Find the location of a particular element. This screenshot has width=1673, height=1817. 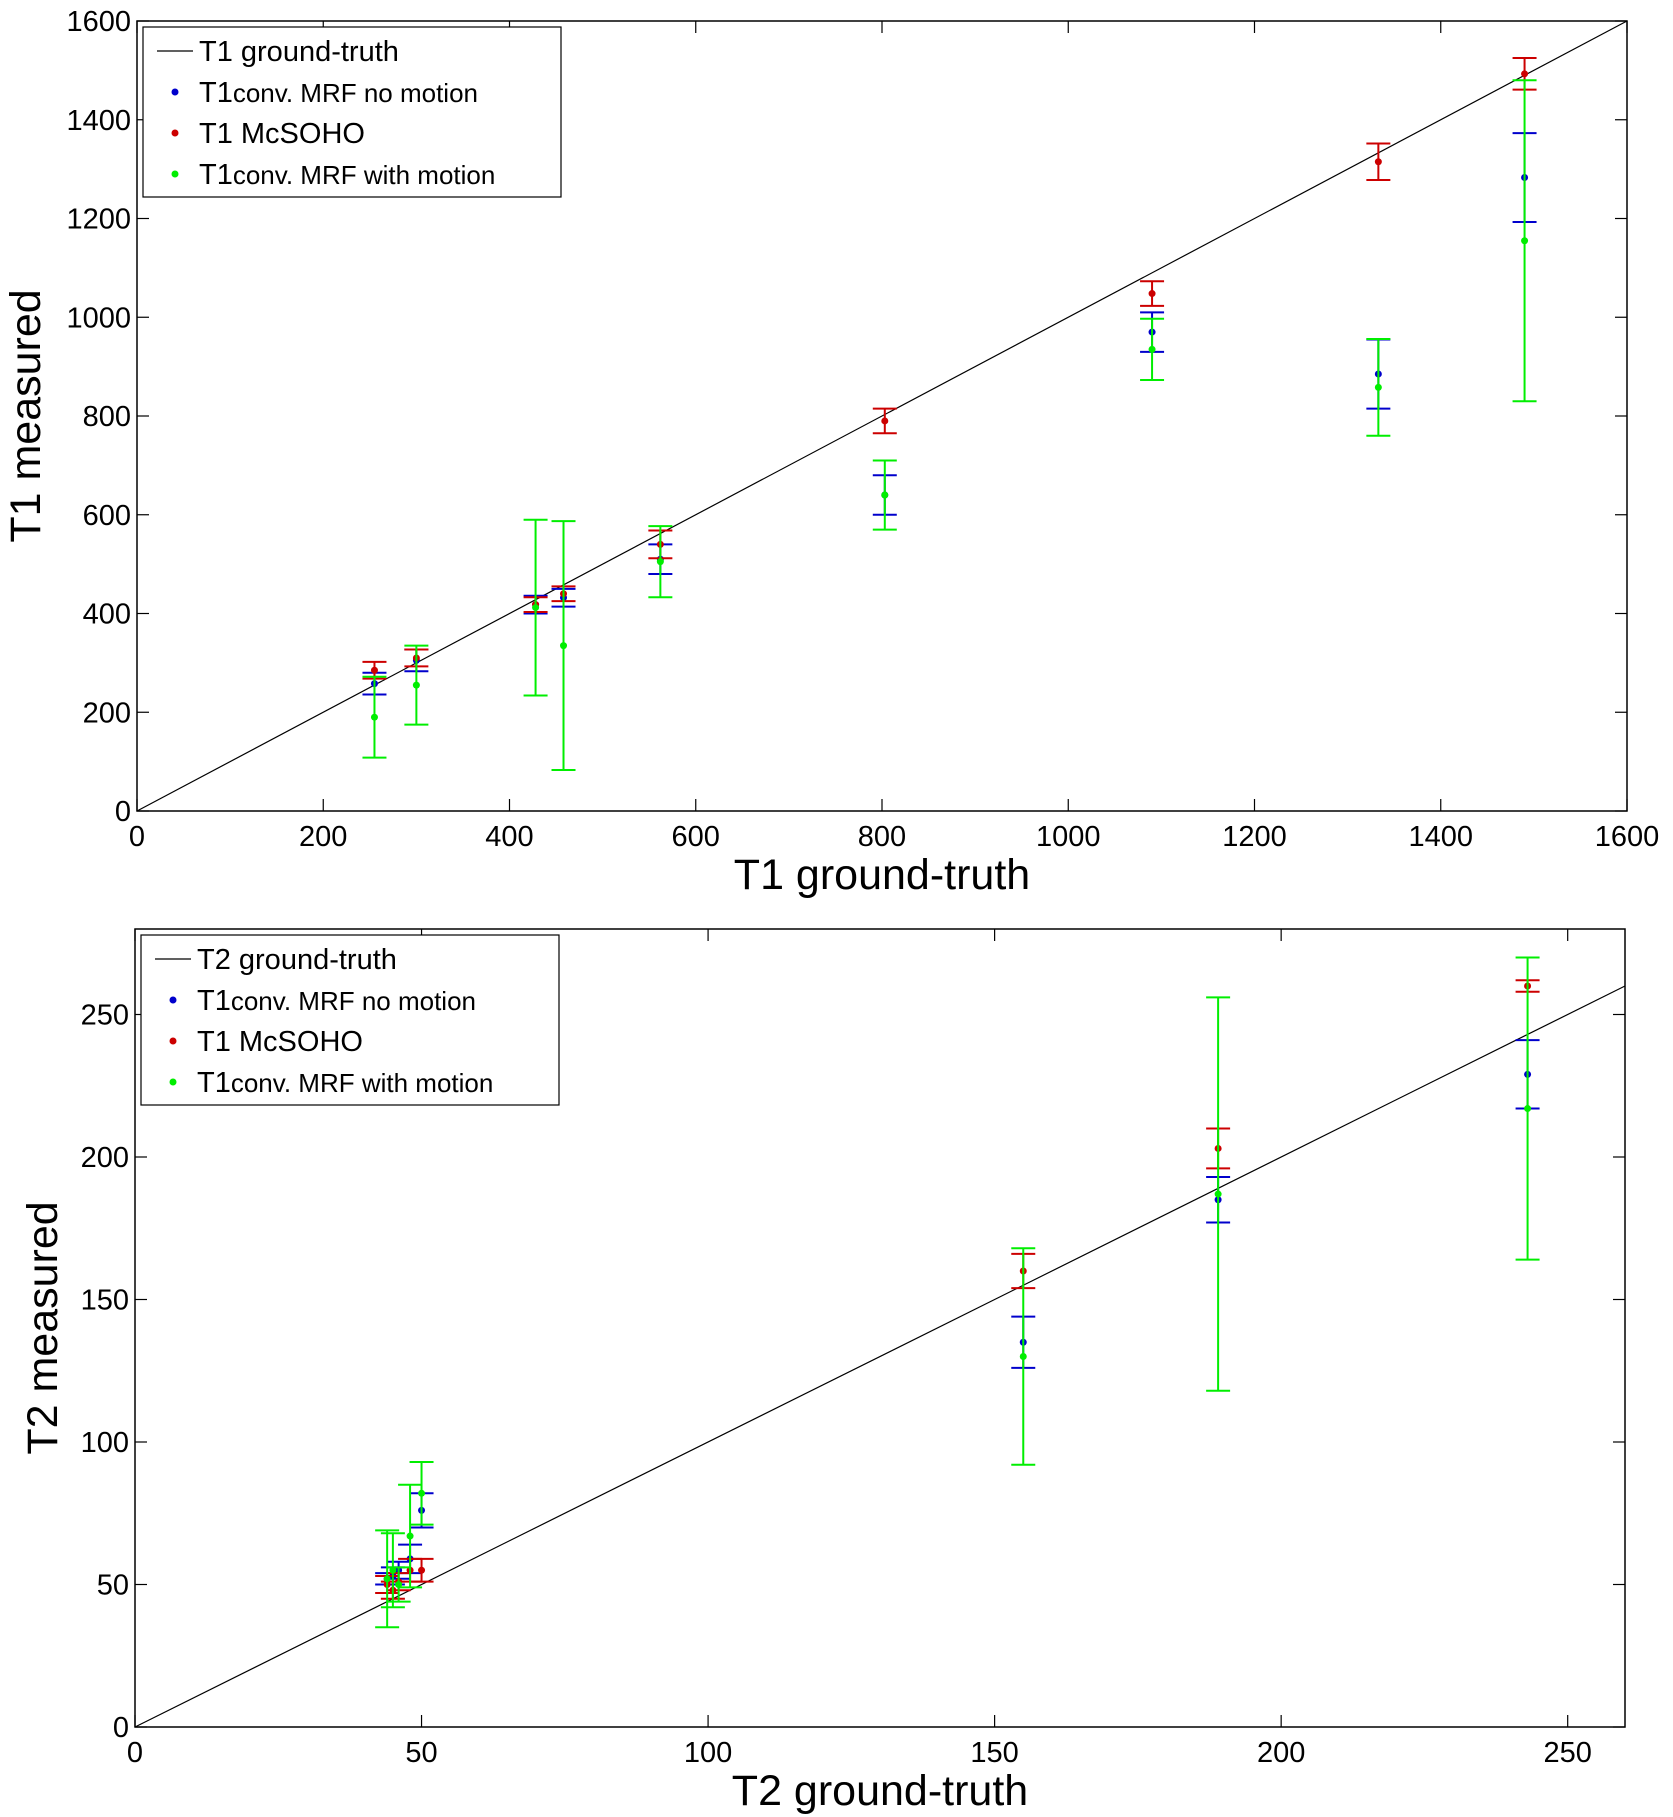

y-tick-label: 1200 is located at coordinates (98, 220).